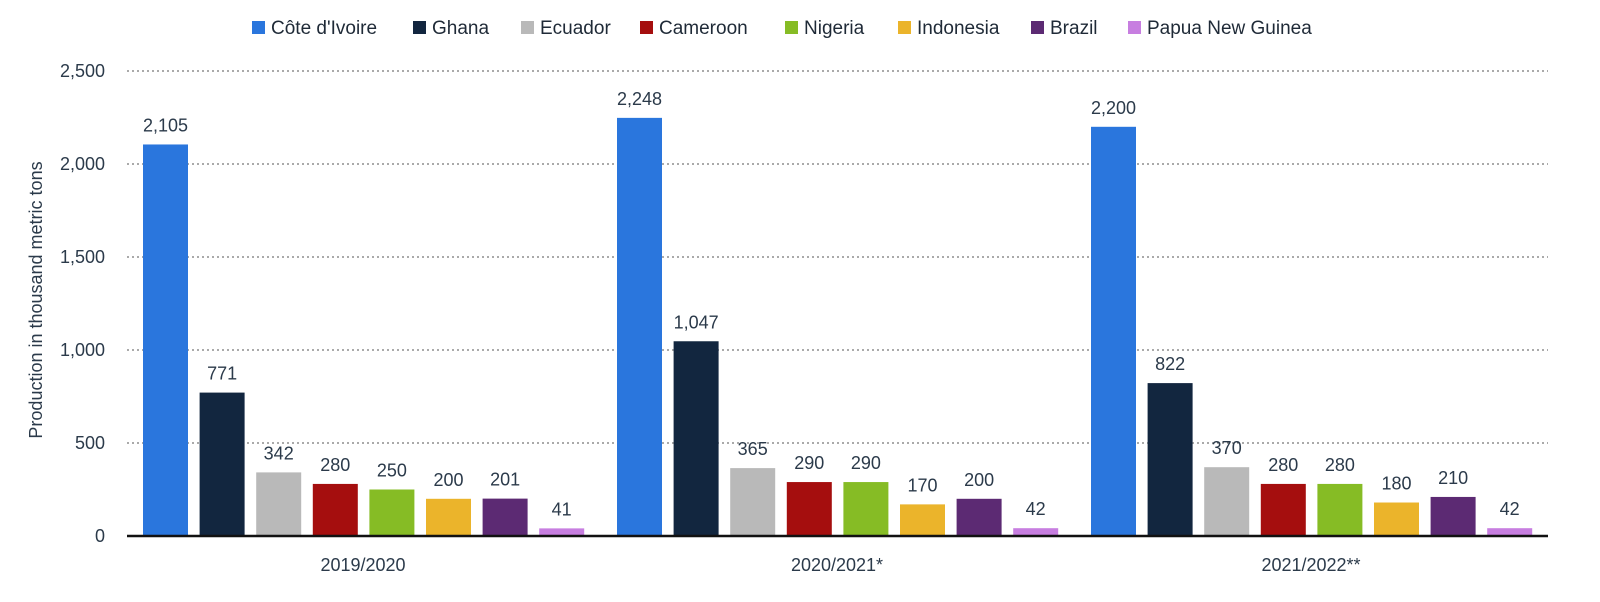 This screenshot has height=602, width=1600. What do you see at coordinates (362, 565) in the screenshot?
I see `x-category-label: 2019/2020` at bounding box center [362, 565].